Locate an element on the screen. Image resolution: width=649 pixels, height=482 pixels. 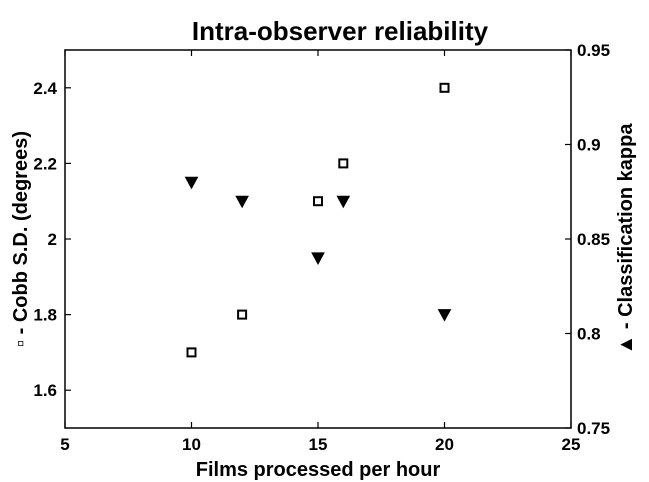
x-axis-label: Films processed per hour is located at coordinates (318, 470).